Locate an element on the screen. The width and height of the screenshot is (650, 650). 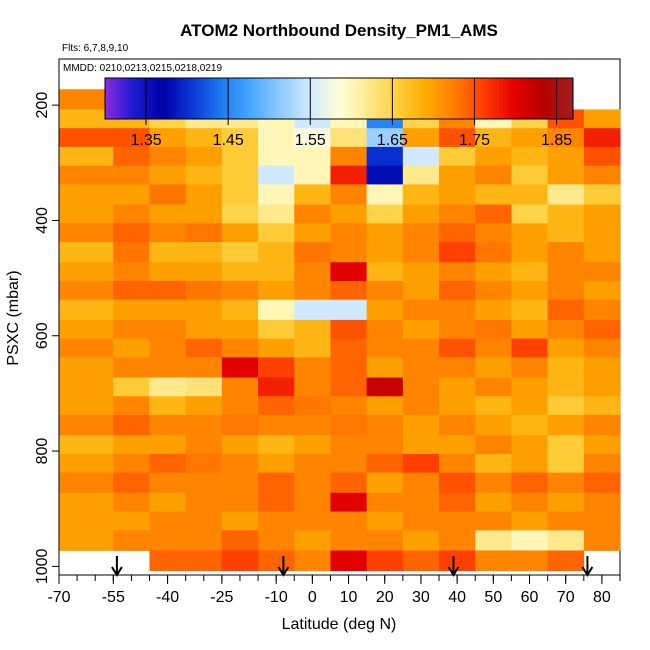
colorbar: 1.35 1.45 1.55 1.65 1.75 1.85 is located at coordinates (339, 113).